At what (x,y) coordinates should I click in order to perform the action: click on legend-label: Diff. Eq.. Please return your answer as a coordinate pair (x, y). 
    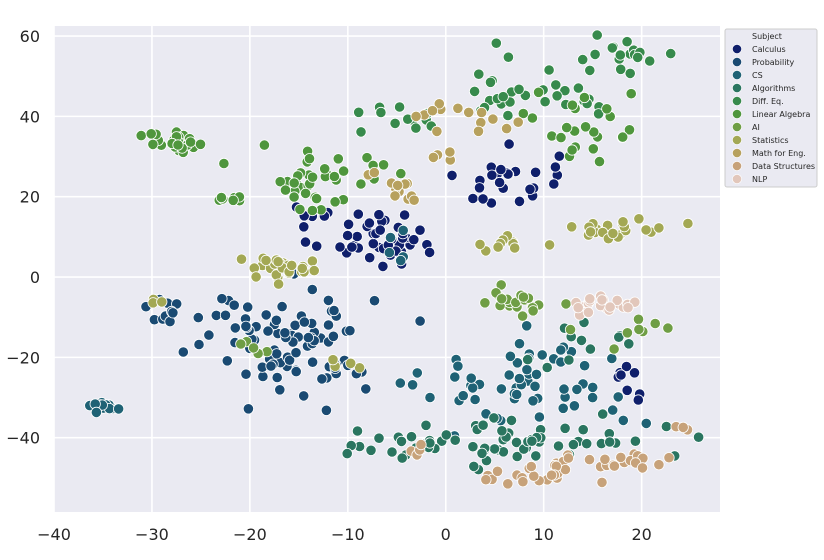
    Looking at the image, I should click on (768, 101).